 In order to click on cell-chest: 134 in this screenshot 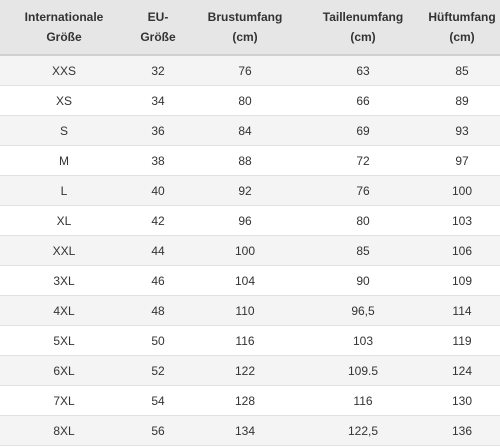, I will do `click(245, 430)`.